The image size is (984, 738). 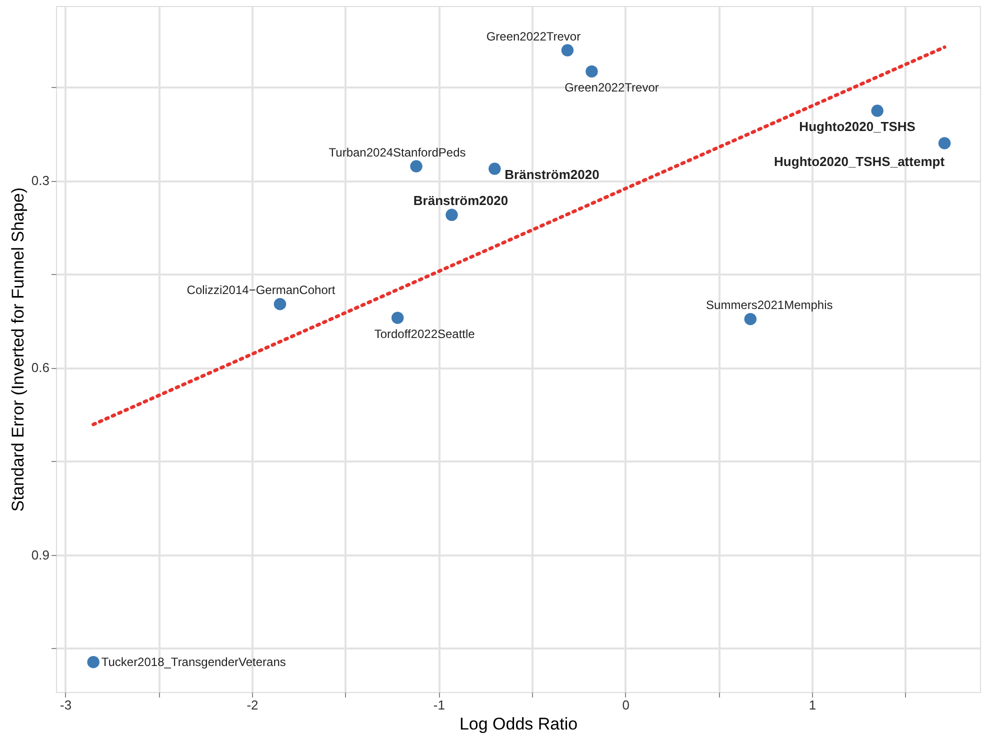 I want to click on y-tick-label: 0.6, so click(x=40, y=368).